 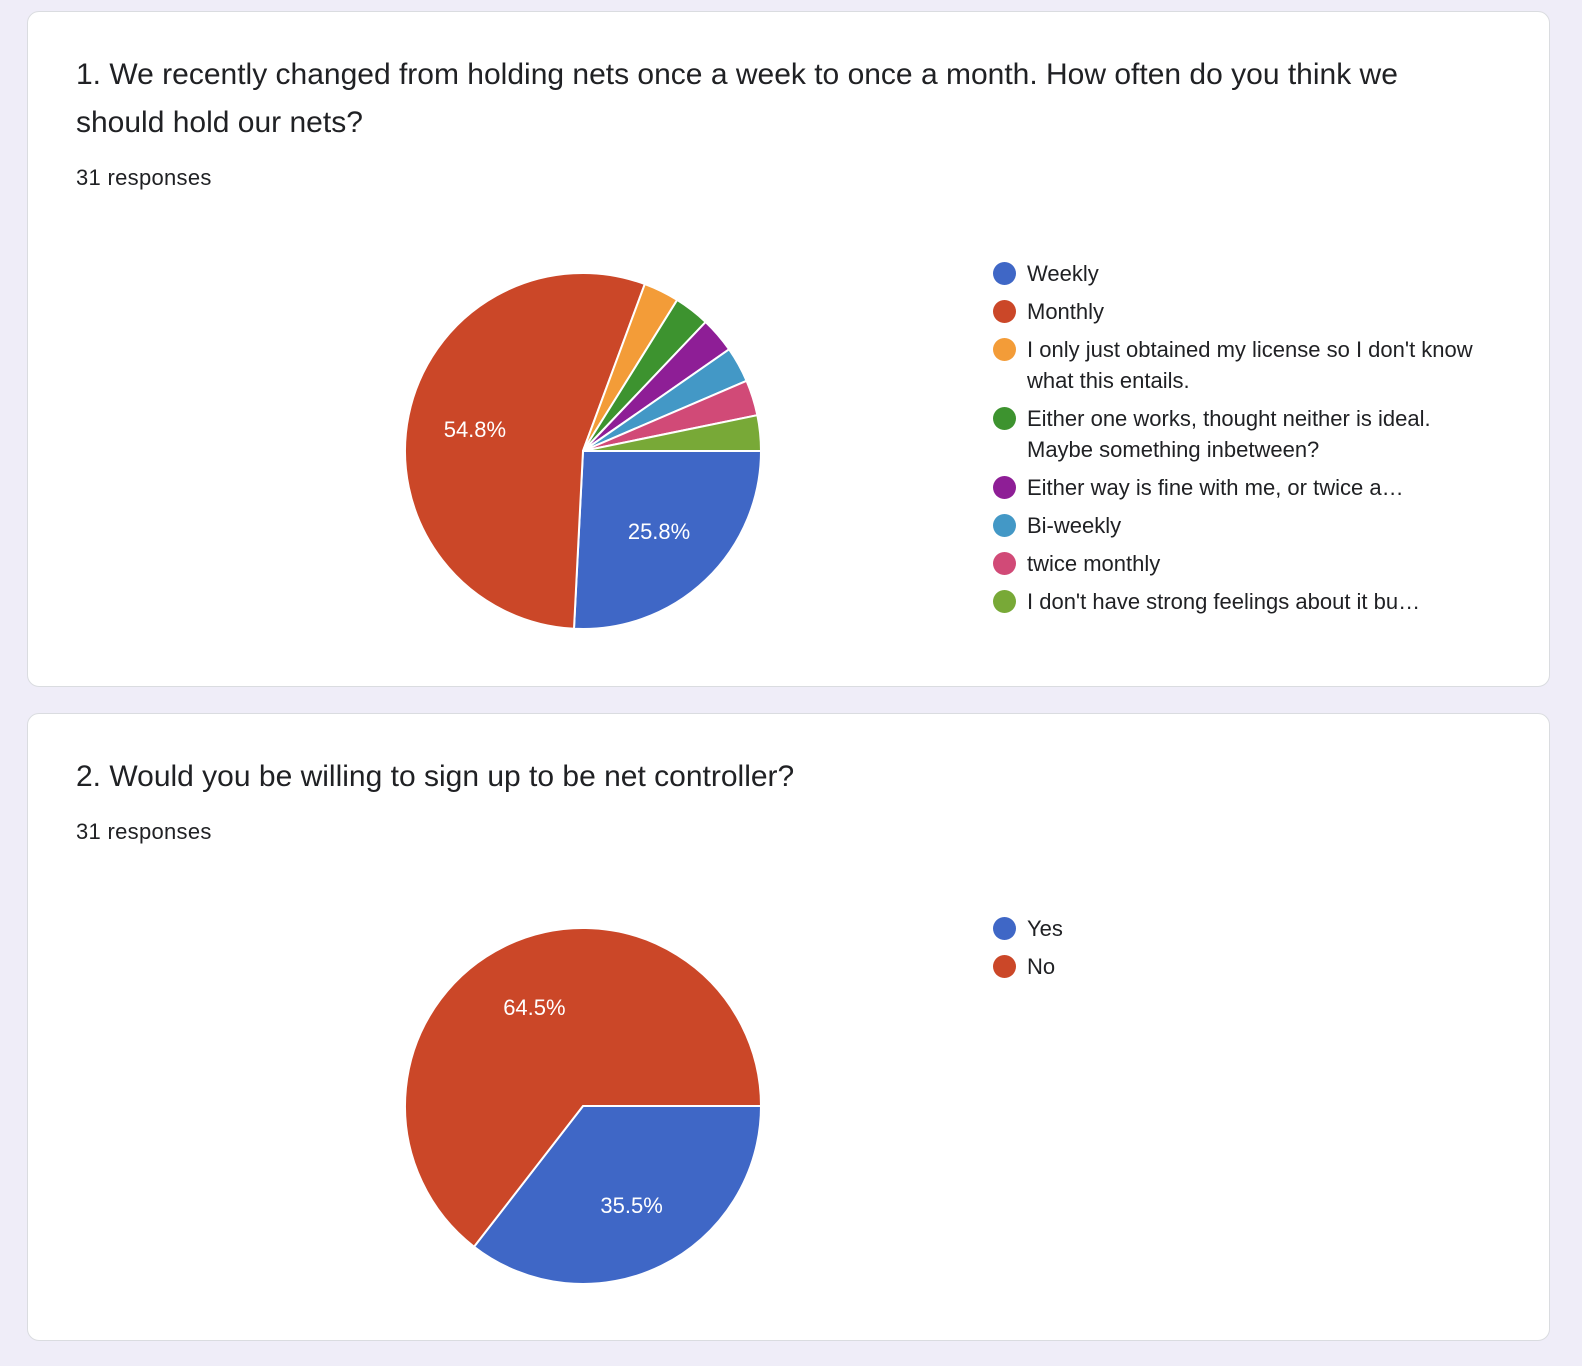 I want to click on legend-item: Monthly, so click(x=1233, y=311).